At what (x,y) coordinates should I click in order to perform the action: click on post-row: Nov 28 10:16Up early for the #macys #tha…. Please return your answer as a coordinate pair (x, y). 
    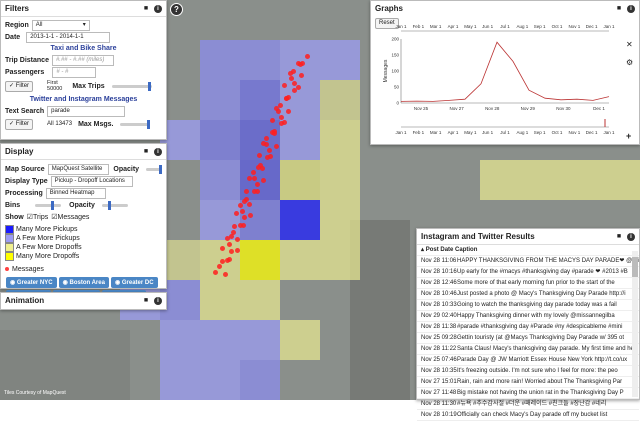
    Looking at the image, I should click on (528, 272).